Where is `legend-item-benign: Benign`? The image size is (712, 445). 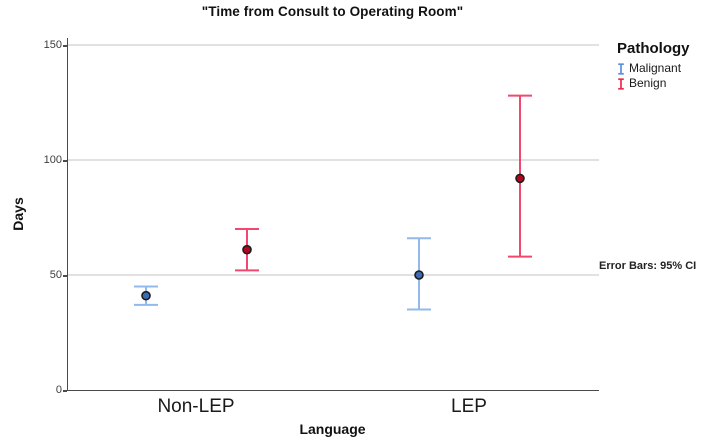 legend-item-benign: Benign is located at coordinates (664, 83).